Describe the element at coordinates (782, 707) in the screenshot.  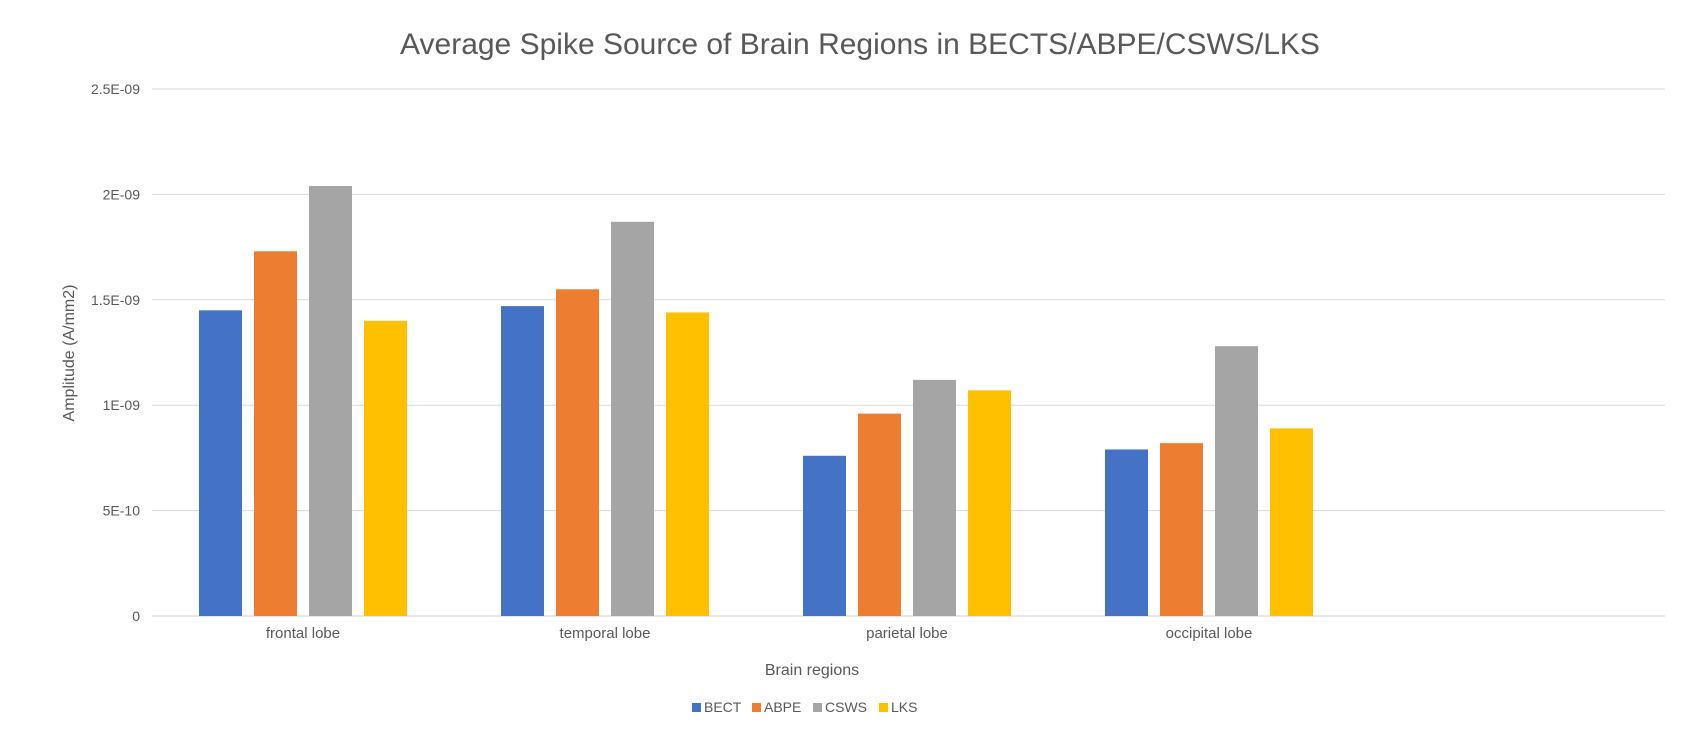
I see `legend-label: ABPE` at that location.